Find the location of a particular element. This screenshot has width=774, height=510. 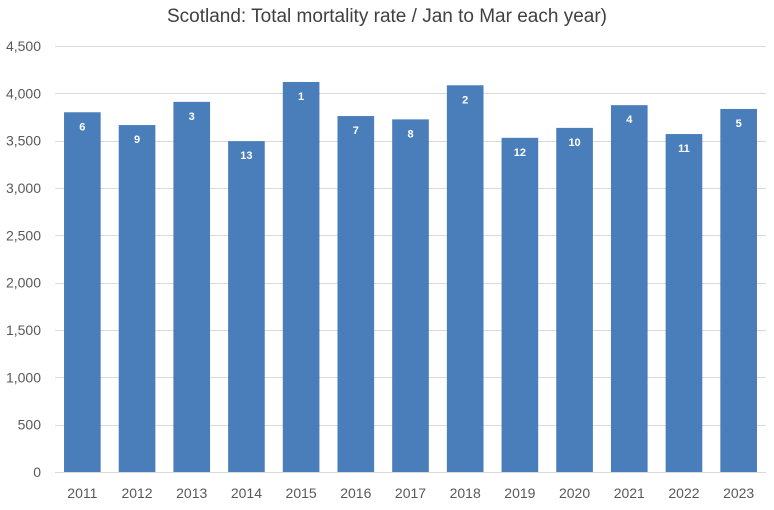

x-tick-label: 2021 is located at coordinates (629, 493).